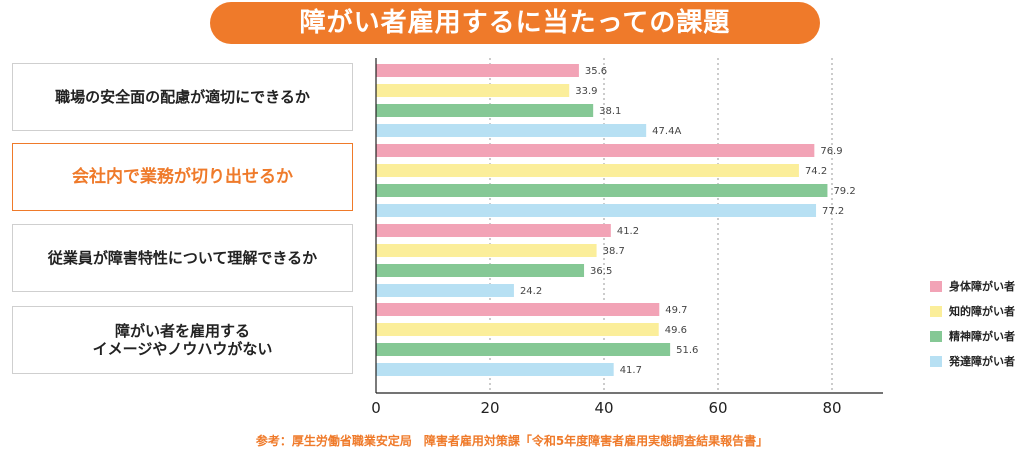  What do you see at coordinates (489, 408) in the screenshot?
I see `x-tick-label: 20` at bounding box center [489, 408].